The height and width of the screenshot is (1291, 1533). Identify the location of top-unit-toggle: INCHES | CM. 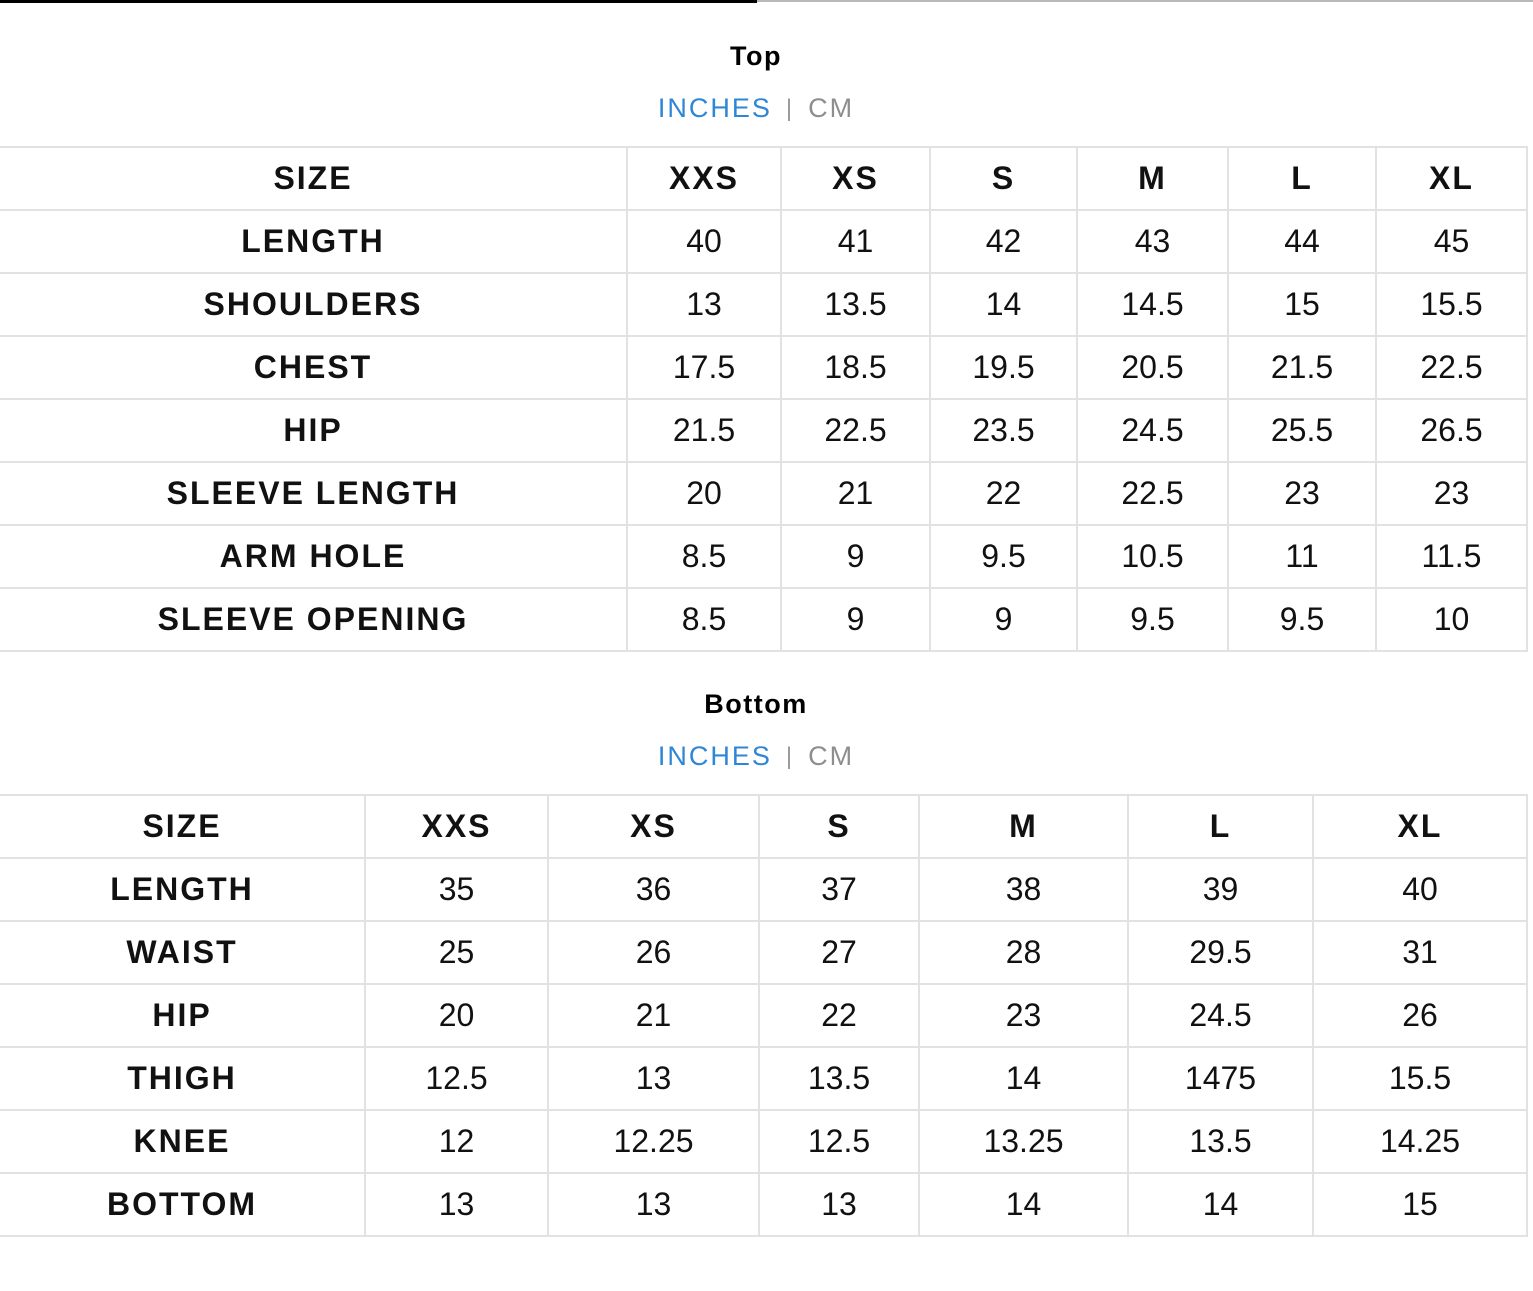
(756, 109).